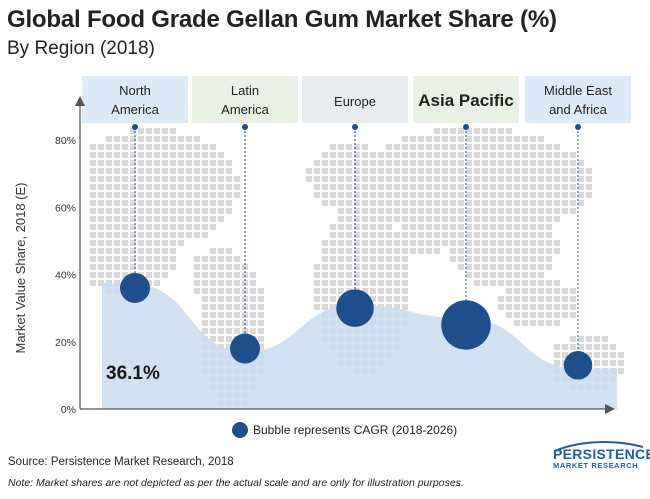 This screenshot has width=650, height=499. Describe the element at coordinates (466, 99) in the screenshot. I see `region-header-box` at that location.